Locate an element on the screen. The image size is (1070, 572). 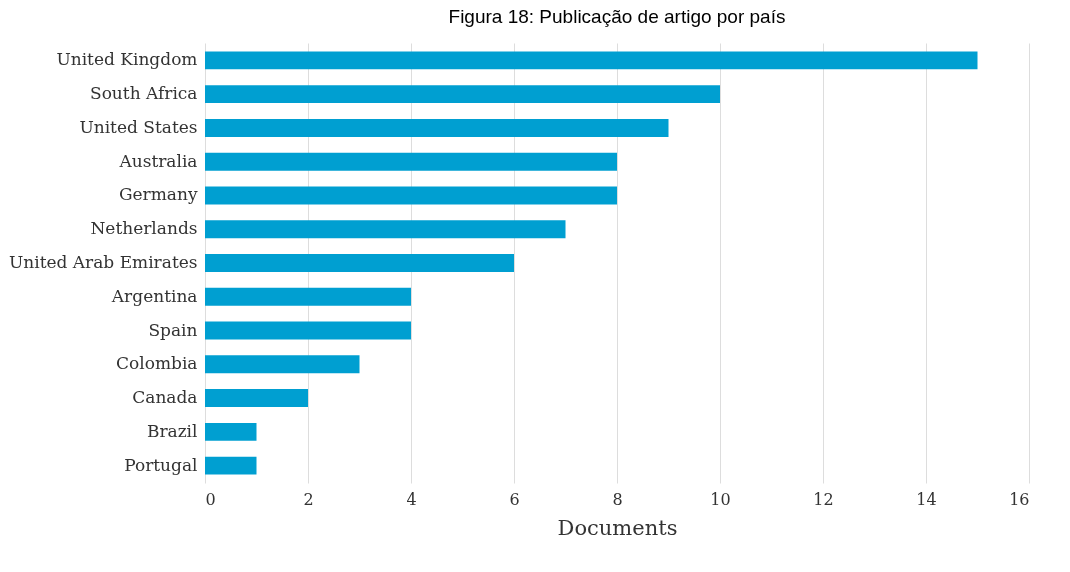
x-axis-title: Documents is located at coordinates (617, 527).